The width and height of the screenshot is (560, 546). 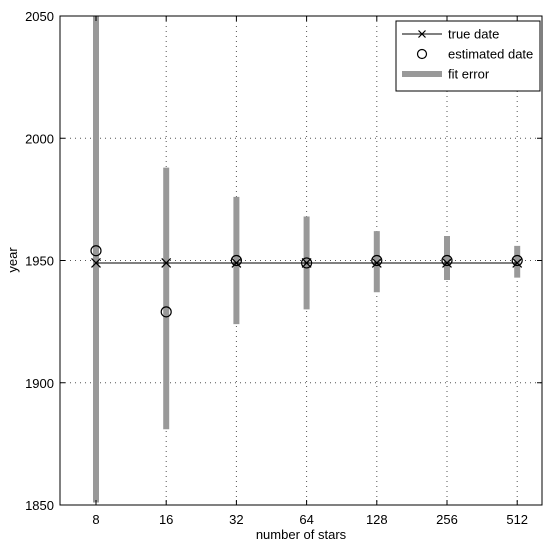 What do you see at coordinates (12, 260) in the screenshot?
I see `y-axis-label: year` at bounding box center [12, 260].